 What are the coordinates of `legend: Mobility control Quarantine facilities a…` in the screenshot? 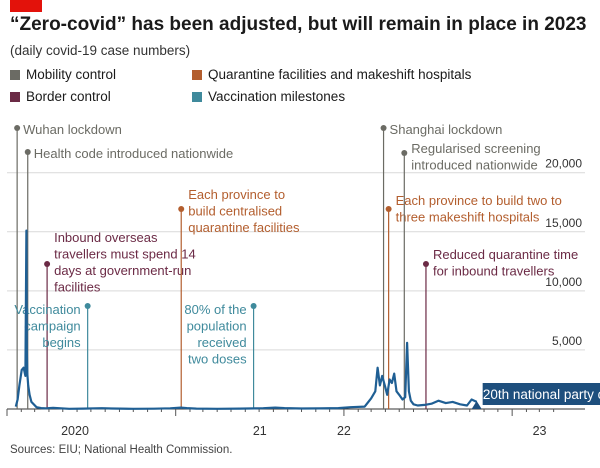 It's located at (300, 88).